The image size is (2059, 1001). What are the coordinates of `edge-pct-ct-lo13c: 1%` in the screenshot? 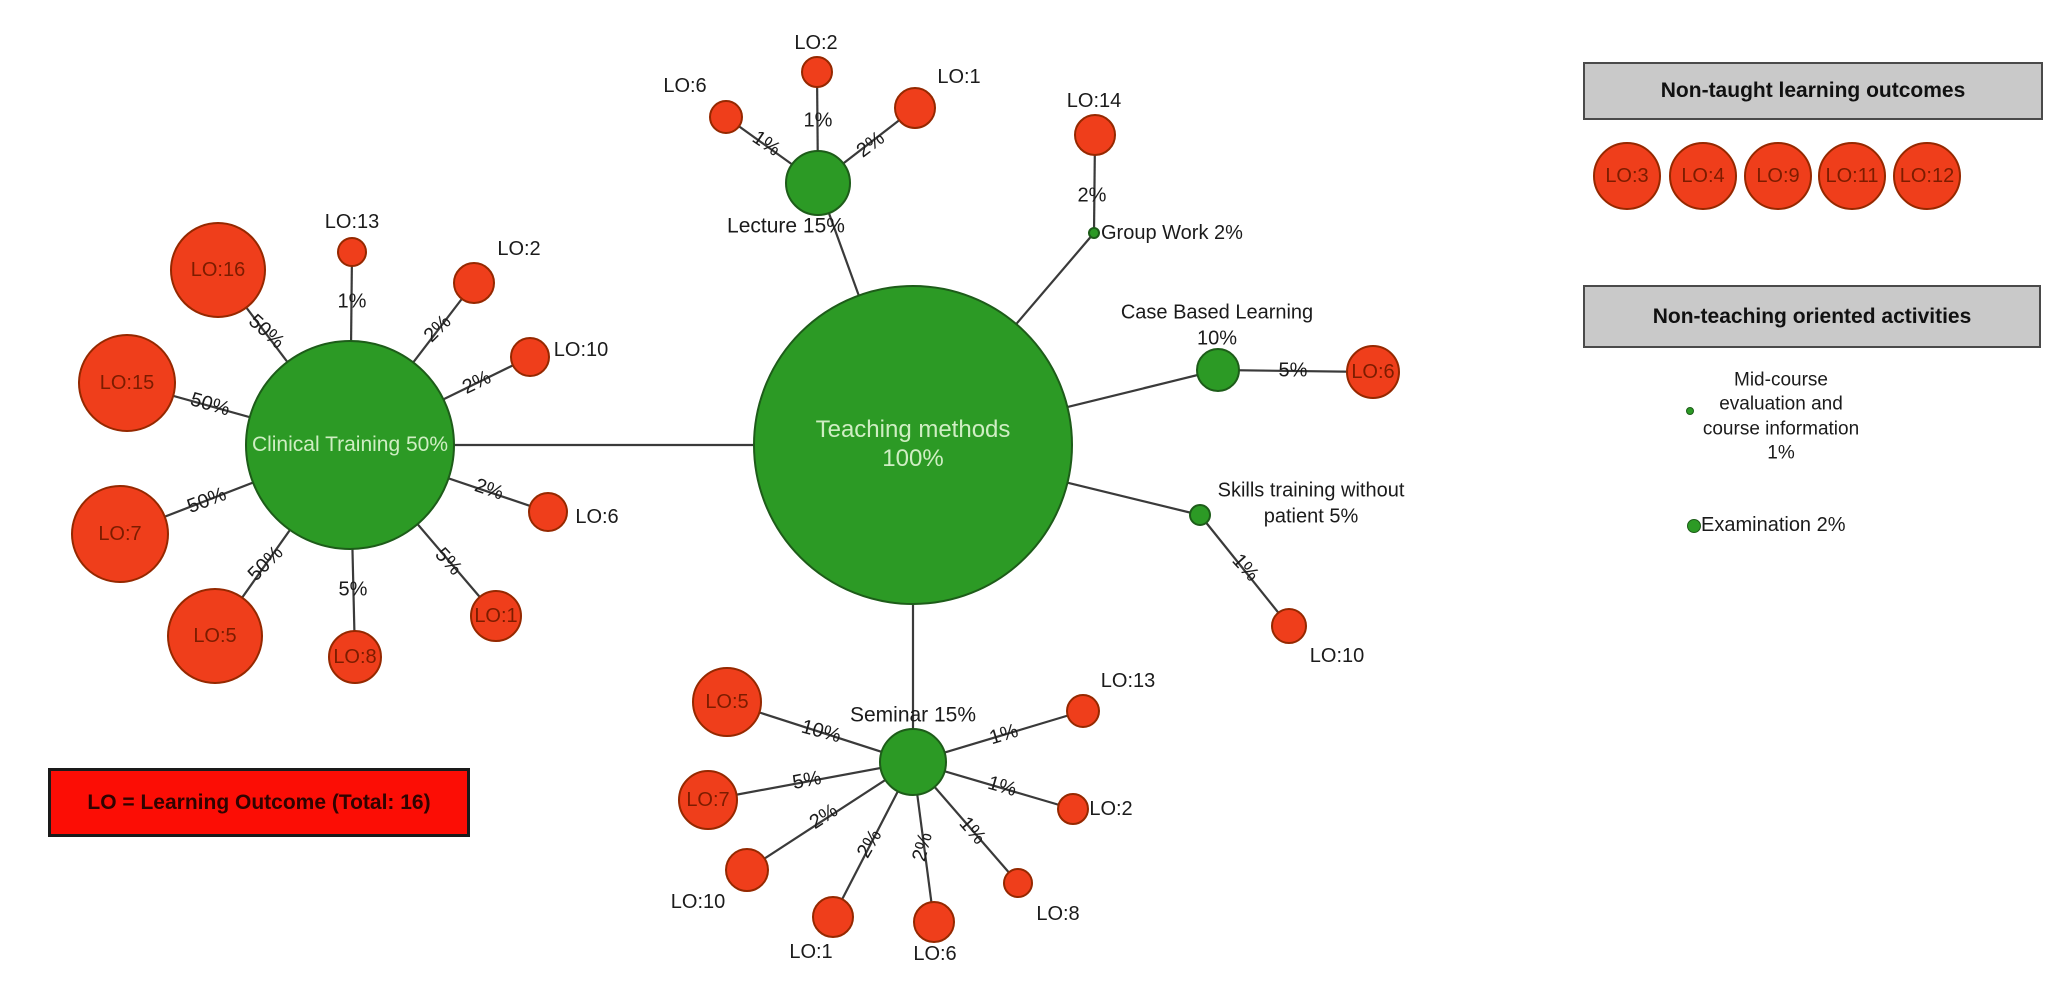 It's located at (352, 301).